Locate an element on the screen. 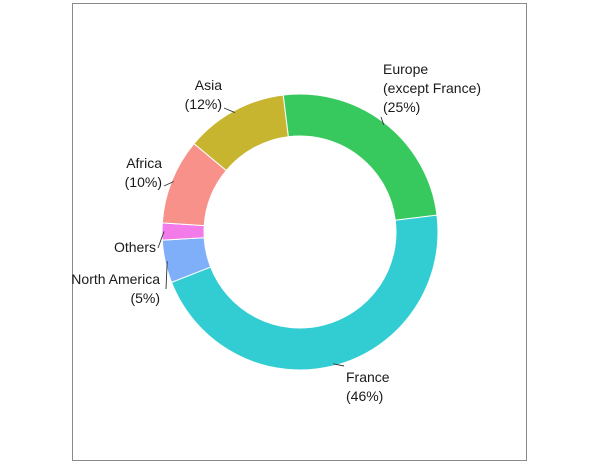 This screenshot has height=466, width=600. label-europe: Europe (except France) (25%) is located at coordinates (432, 88).